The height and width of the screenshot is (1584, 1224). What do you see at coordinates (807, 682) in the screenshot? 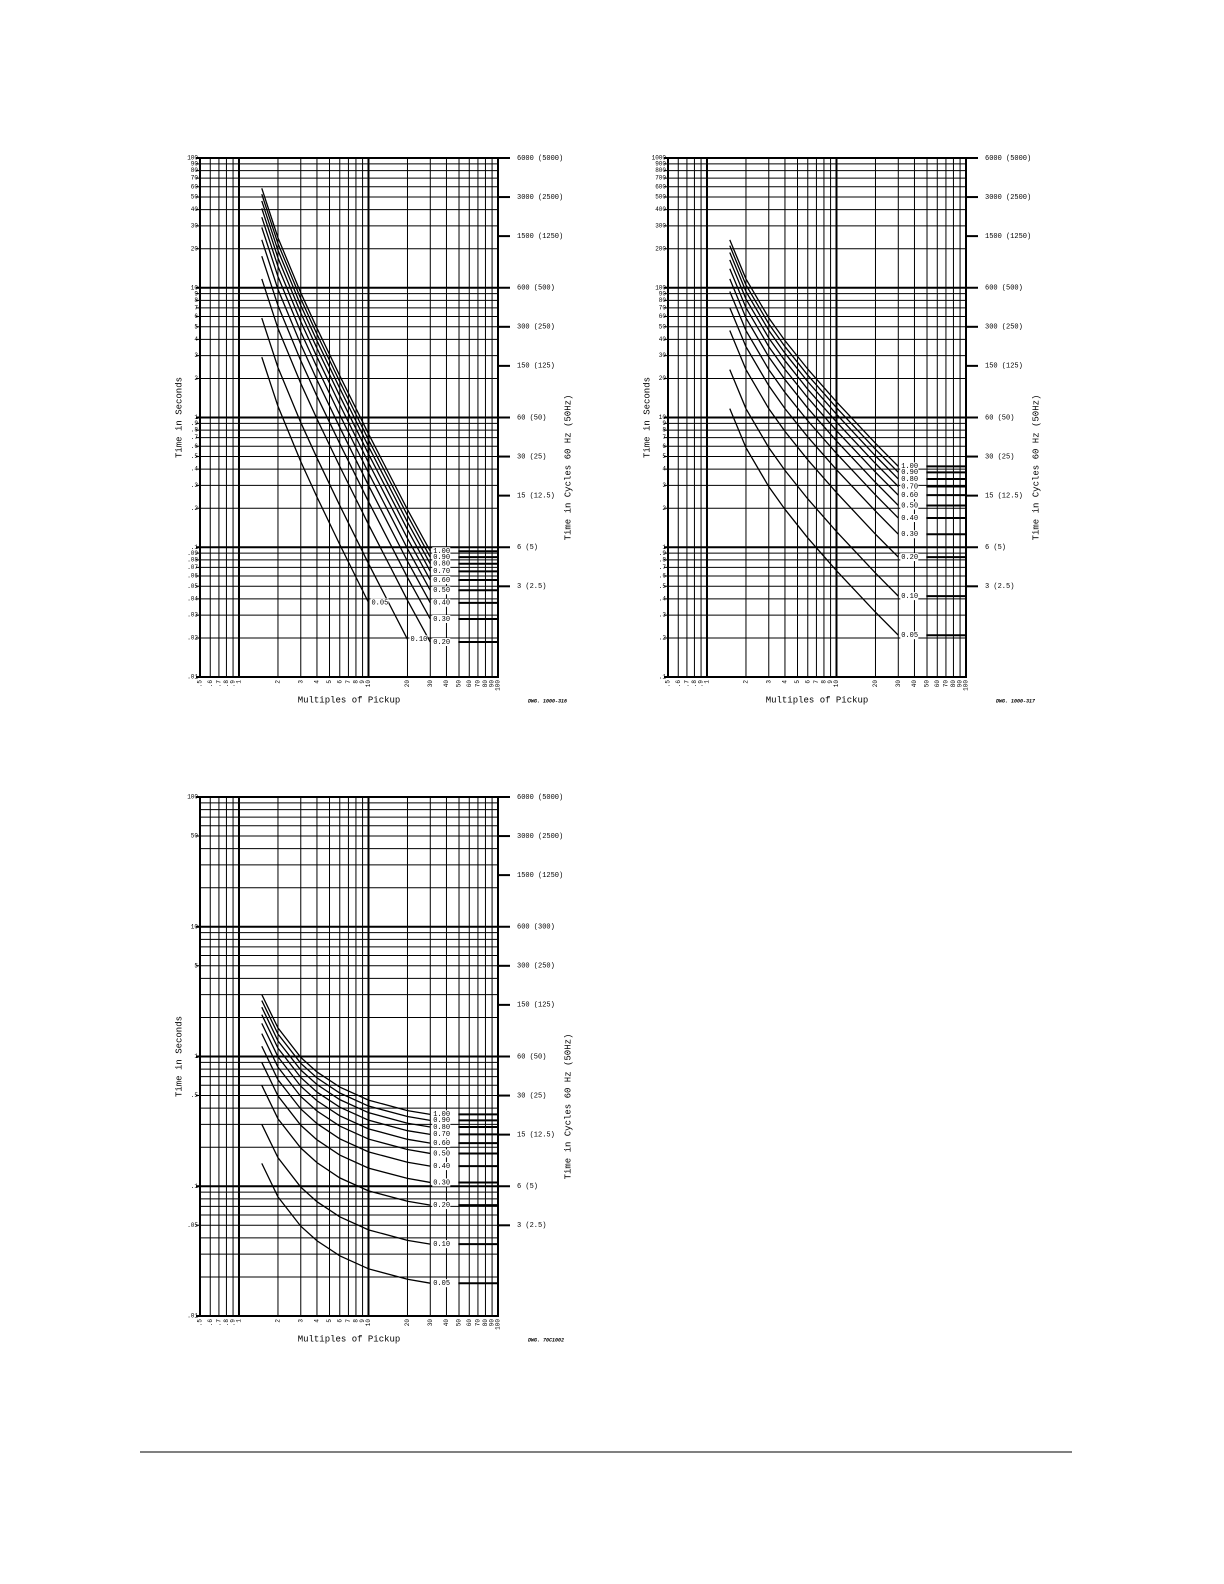
I see `x-tick-label: 6` at bounding box center [807, 682].